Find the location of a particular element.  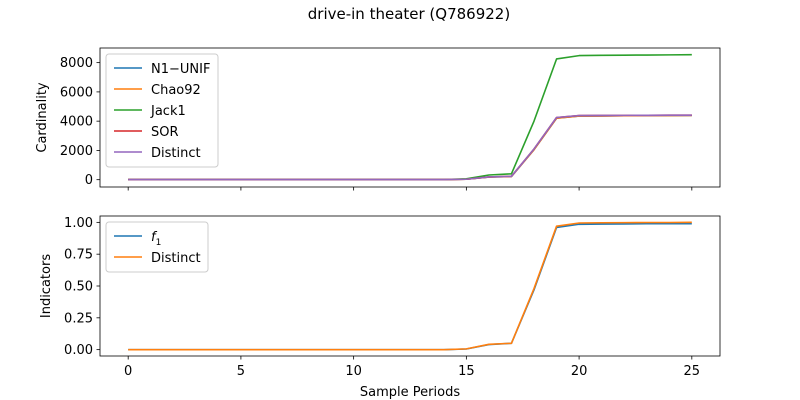

legend-label-jack1: Jack1 is located at coordinates (168, 111).